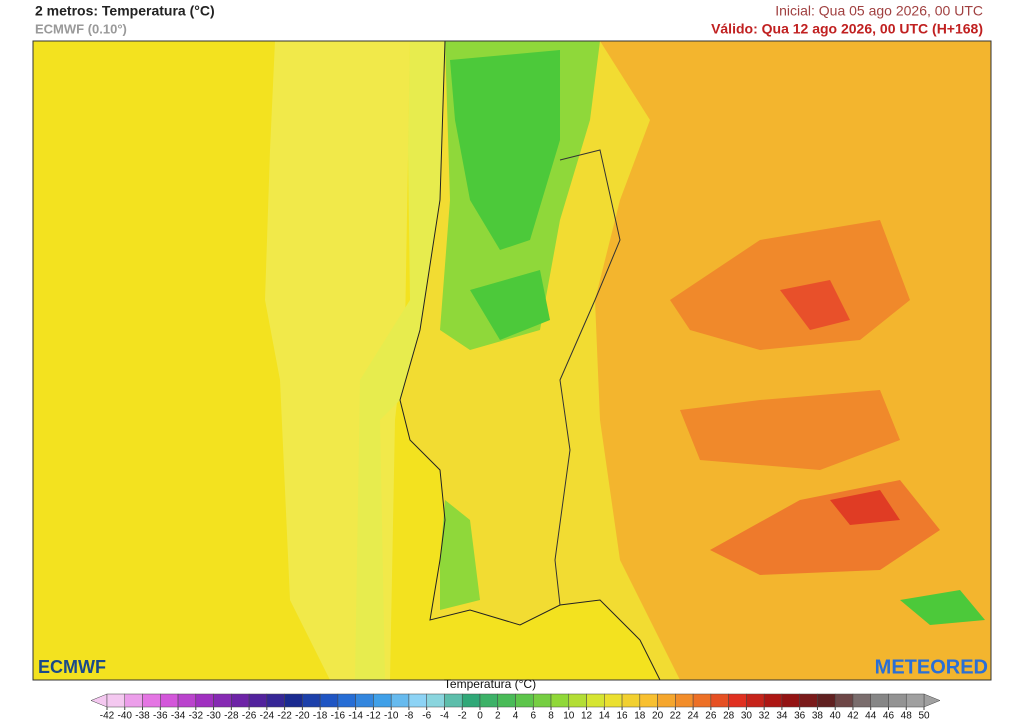  I want to click on colorbar-tick-label: 4, so click(516, 715).